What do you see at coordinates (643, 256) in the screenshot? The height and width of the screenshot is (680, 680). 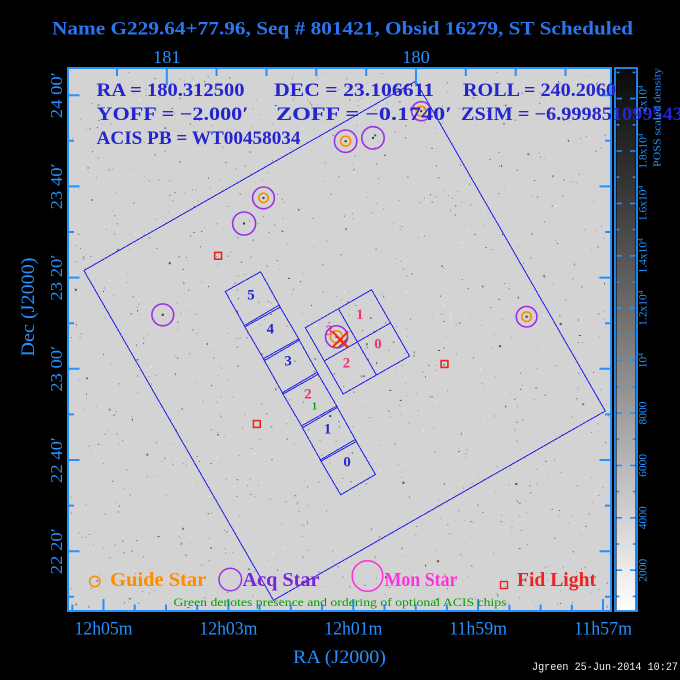 I see `svg-text: 1.4x104` at bounding box center [643, 256].